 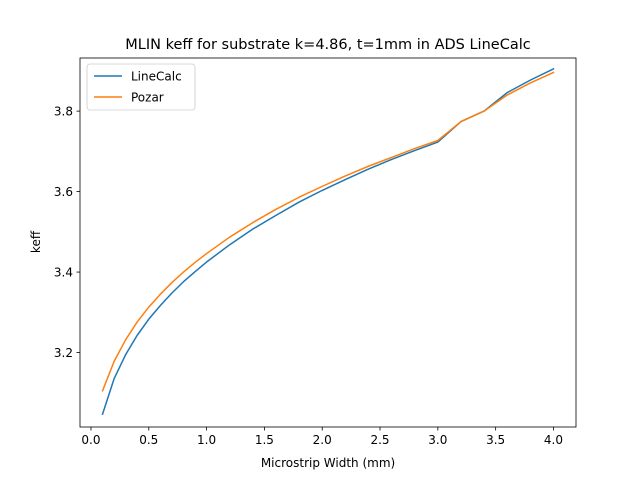 What do you see at coordinates (328, 463) in the screenshot?
I see `x-axis-label: Microstrip Width (mm)` at bounding box center [328, 463].